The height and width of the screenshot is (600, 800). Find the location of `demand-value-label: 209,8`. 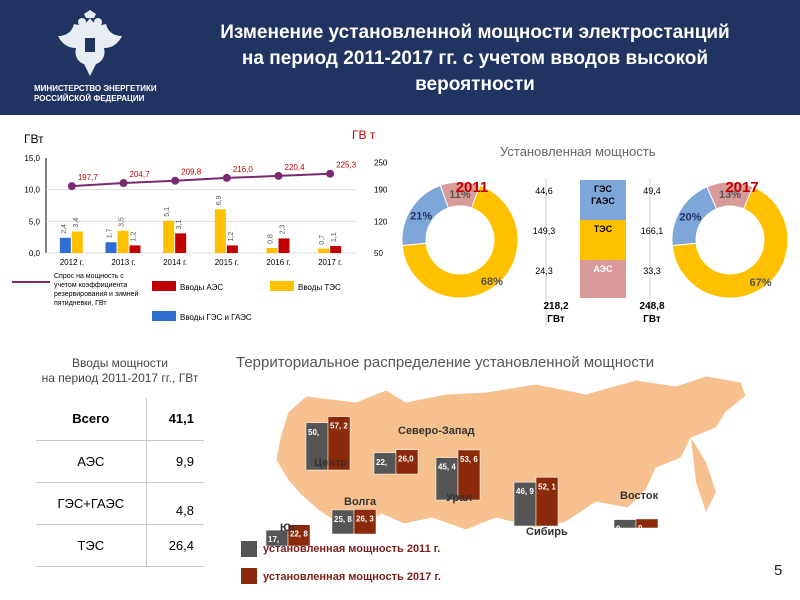

demand-value-label: 209,8 is located at coordinates (191, 172).